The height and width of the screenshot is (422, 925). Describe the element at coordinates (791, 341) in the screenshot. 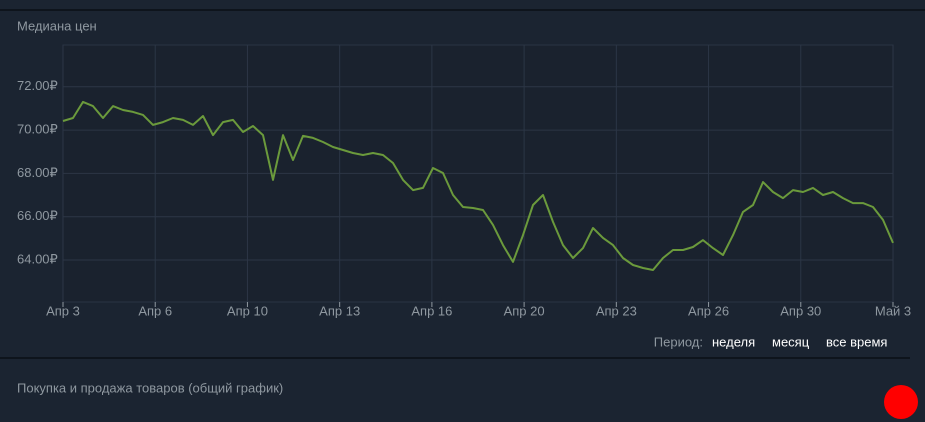

I see `period-option: месяц` at that location.